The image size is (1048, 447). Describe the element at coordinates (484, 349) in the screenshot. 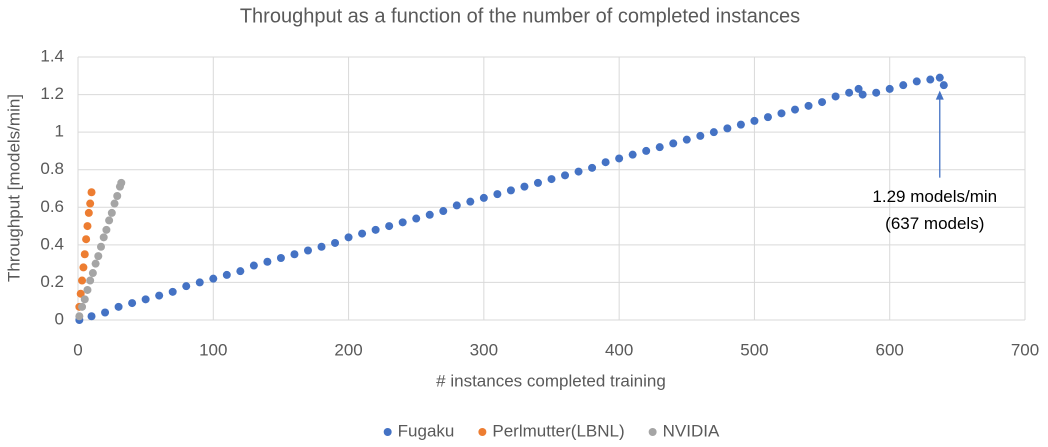

I see `x-tick-label: 300` at that location.